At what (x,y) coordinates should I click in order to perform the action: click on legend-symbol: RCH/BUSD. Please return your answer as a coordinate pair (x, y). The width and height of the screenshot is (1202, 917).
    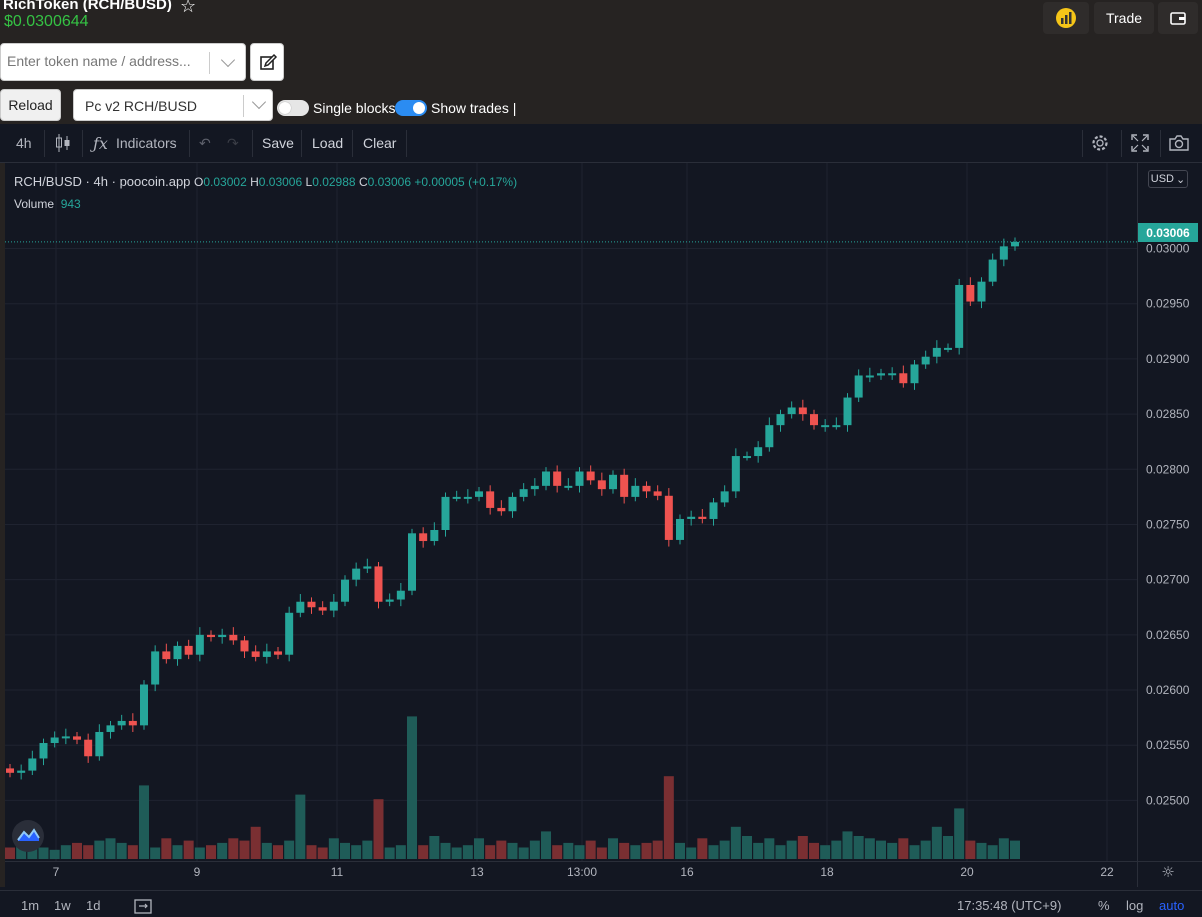
    Looking at the image, I should click on (48, 181).